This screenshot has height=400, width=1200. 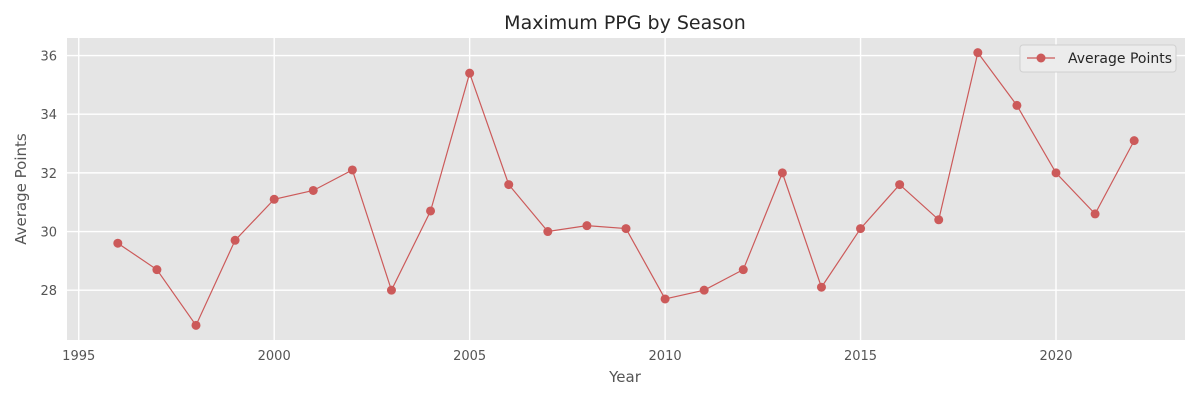 I want to click on y-tick-label: 30, so click(x=48, y=233).